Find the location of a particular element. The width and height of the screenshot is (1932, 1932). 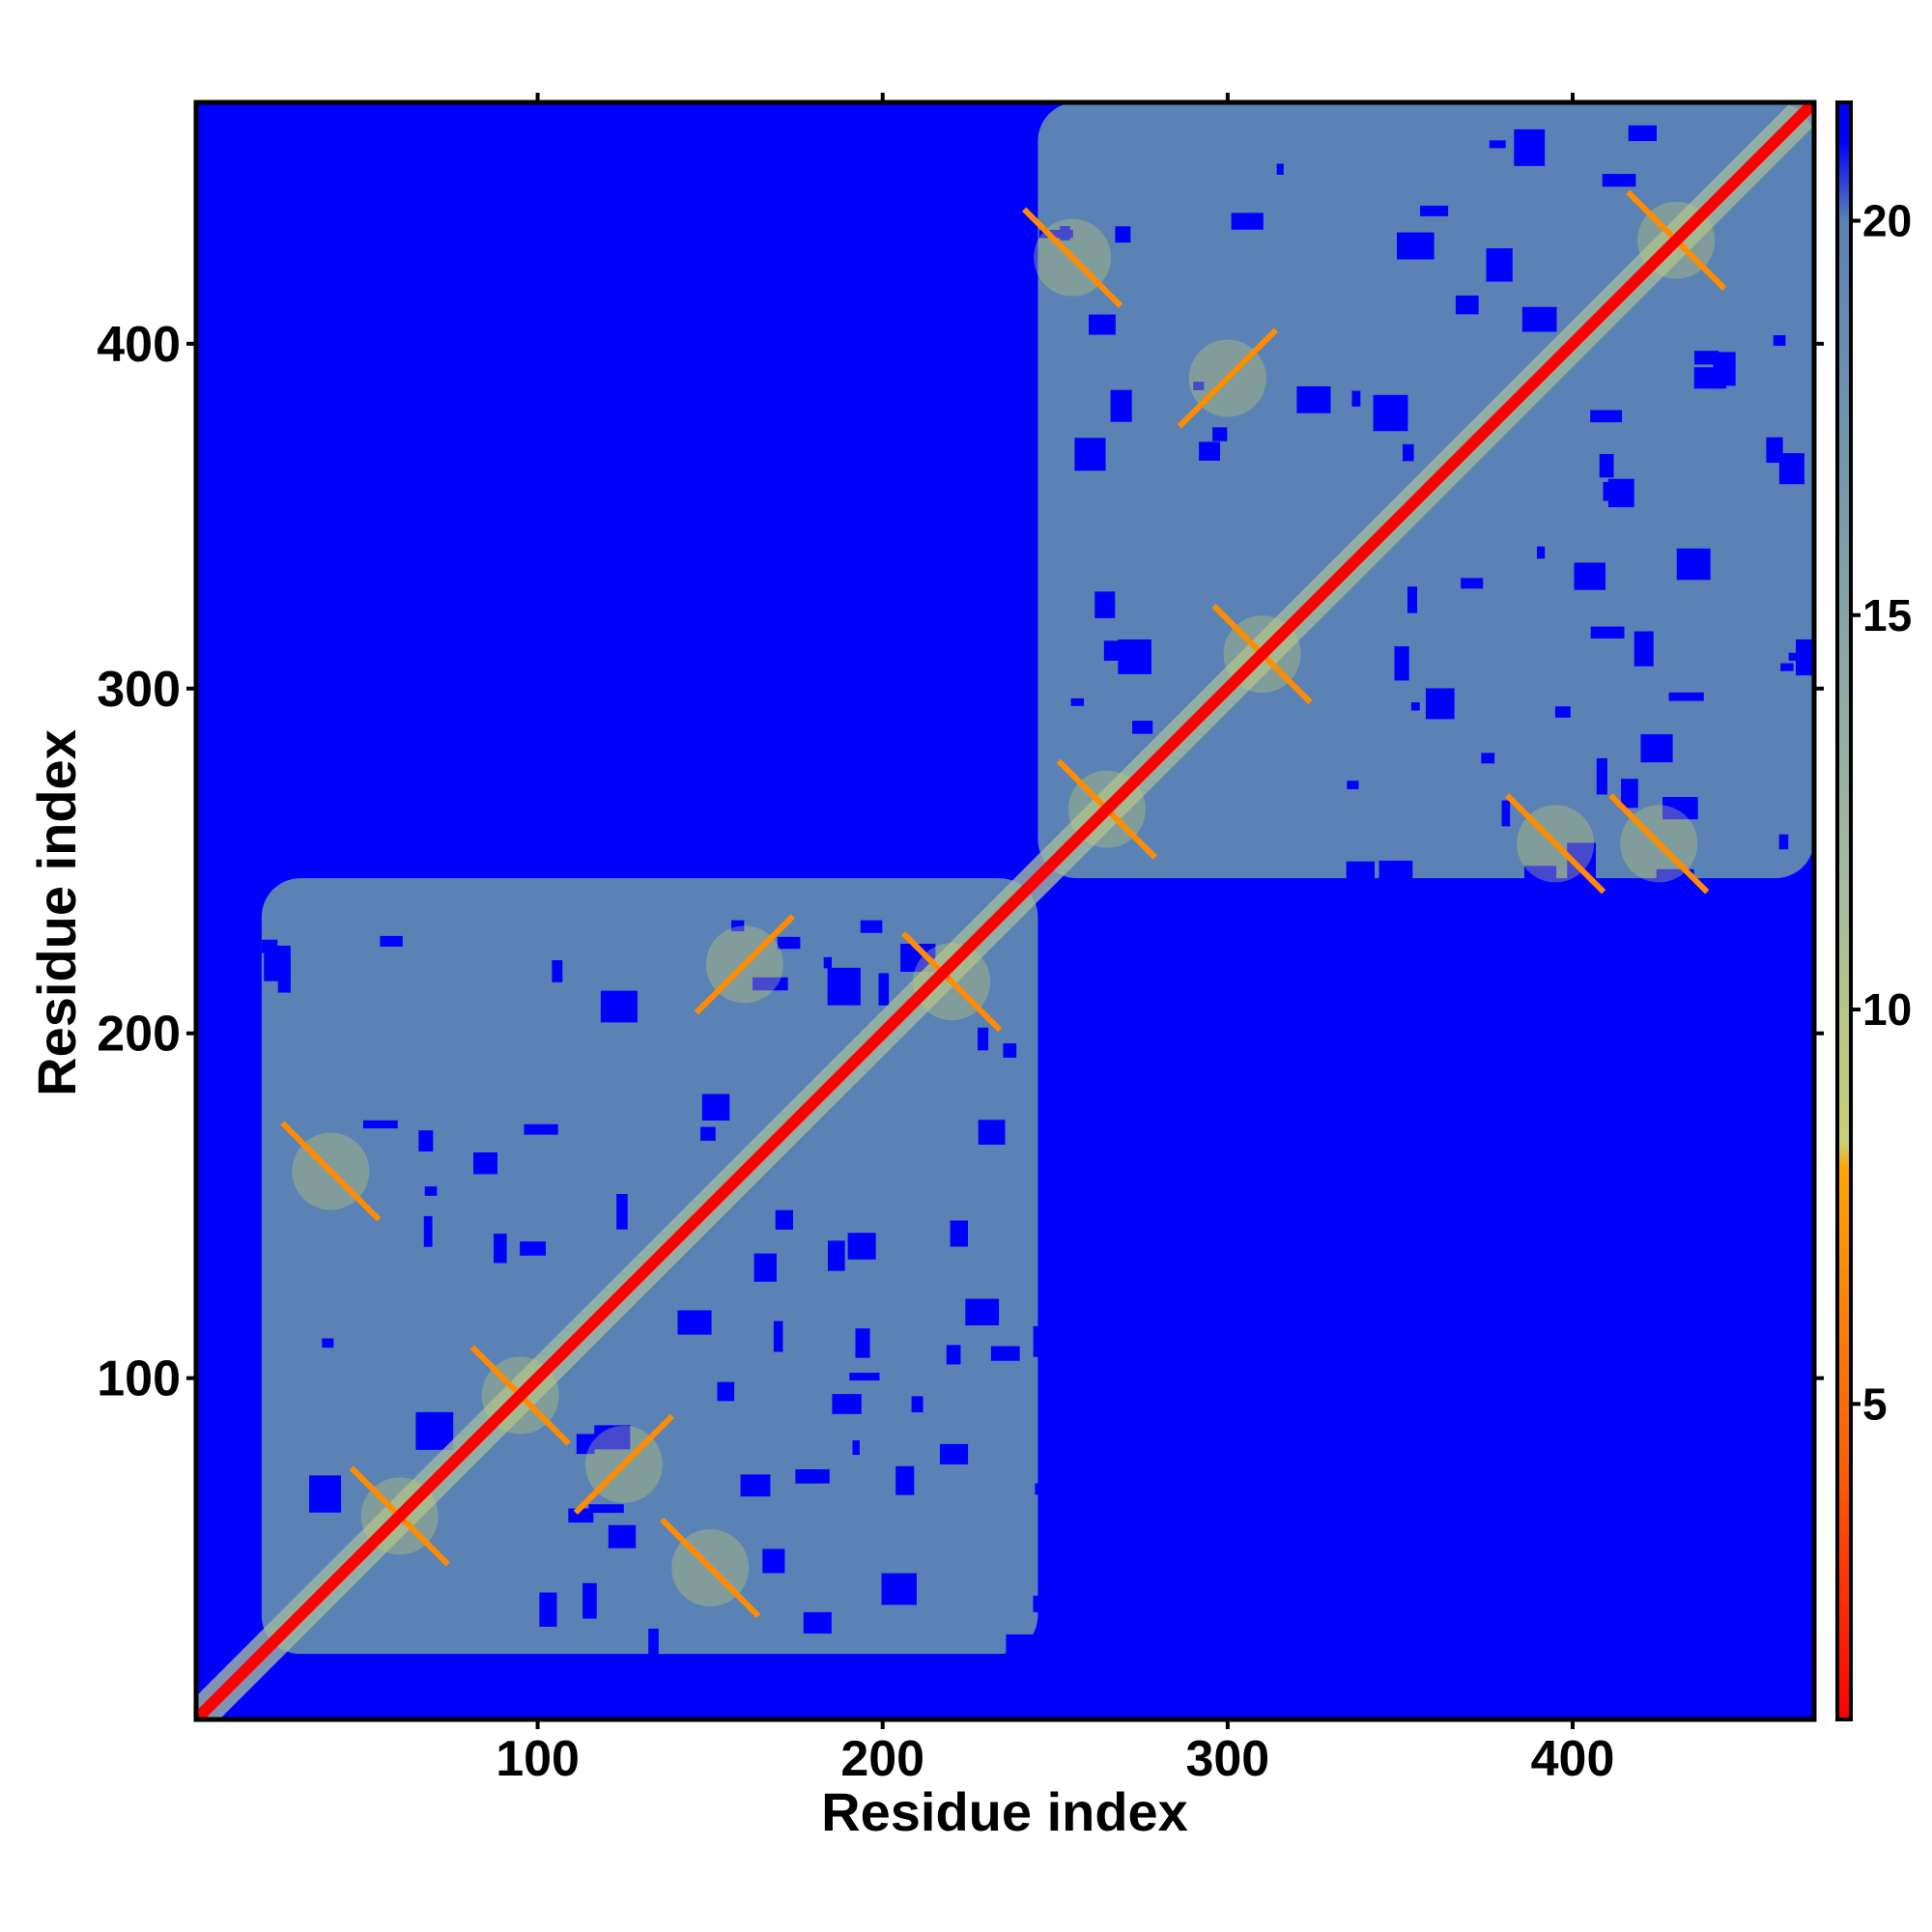

colorbar-tick-label: 10 is located at coordinates (1887, 1009).